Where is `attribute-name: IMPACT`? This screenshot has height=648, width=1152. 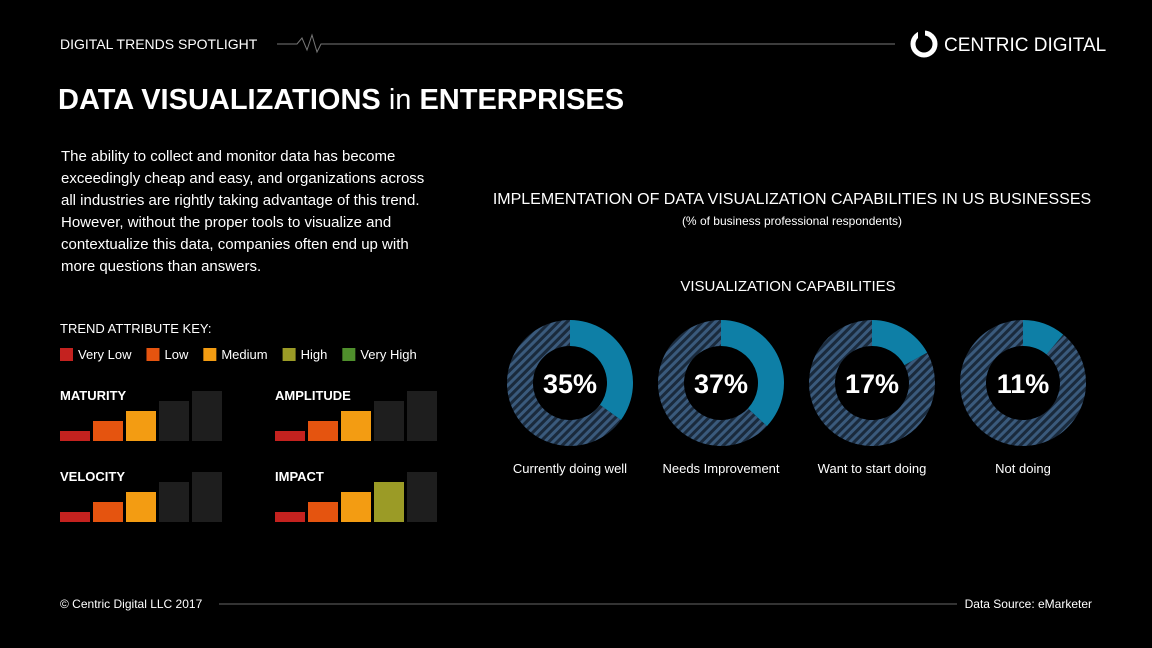 attribute-name: IMPACT is located at coordinates (299, 476).